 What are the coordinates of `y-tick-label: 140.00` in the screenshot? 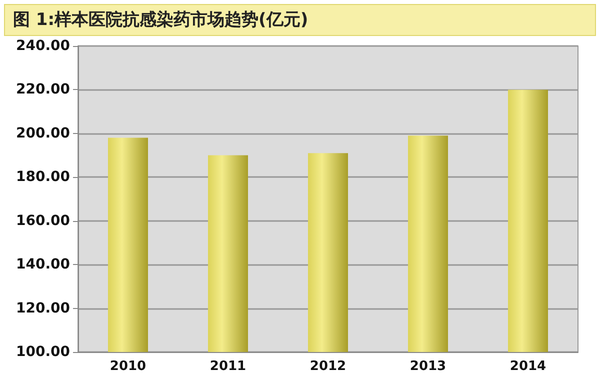 It's located at (43, 264).